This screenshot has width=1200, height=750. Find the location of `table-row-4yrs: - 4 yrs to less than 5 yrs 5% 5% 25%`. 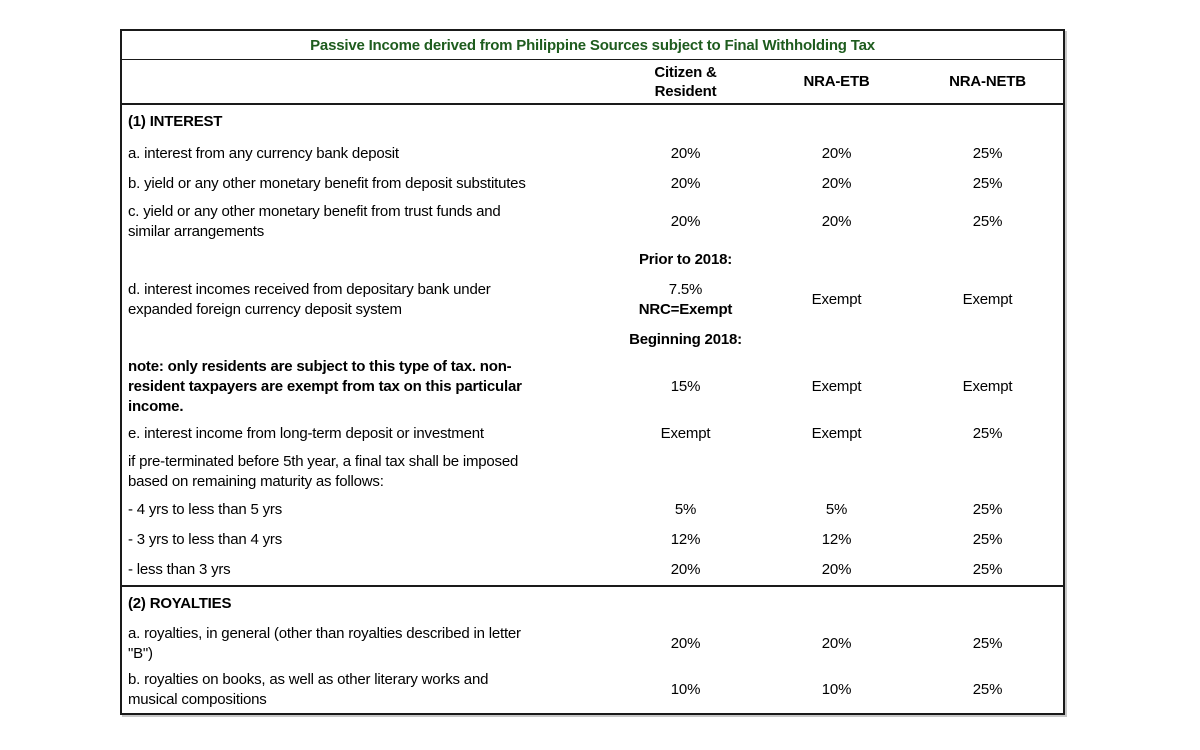

table-row-4yrs: - 4 yrs to less than 5 yrs 5% 5% 25% is located at coordinates (592, 510).